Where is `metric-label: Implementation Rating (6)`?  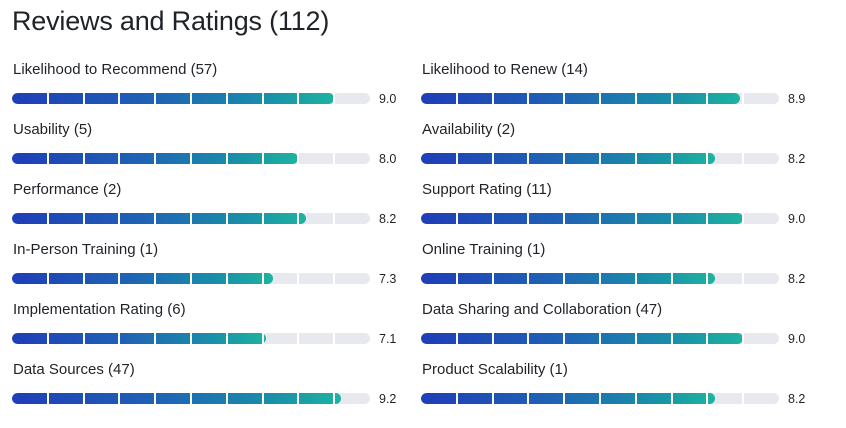 metric-label: Implementation Rating (6) is located at coordinates (99, 309).